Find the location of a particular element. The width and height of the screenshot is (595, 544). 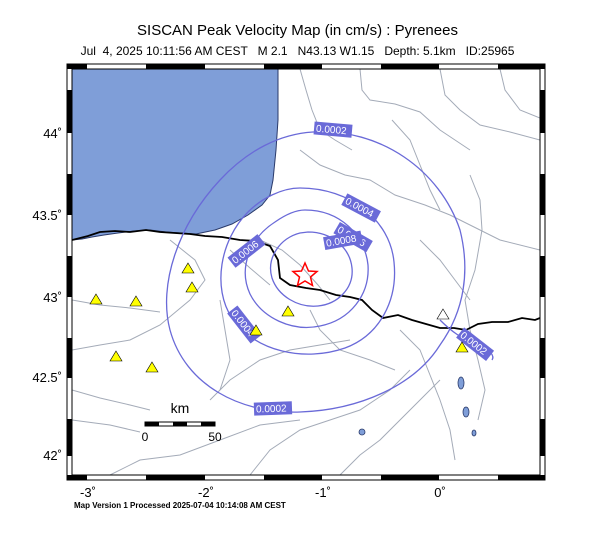

contour-label-text: 0.0008 is located at coordinates (341, 241).